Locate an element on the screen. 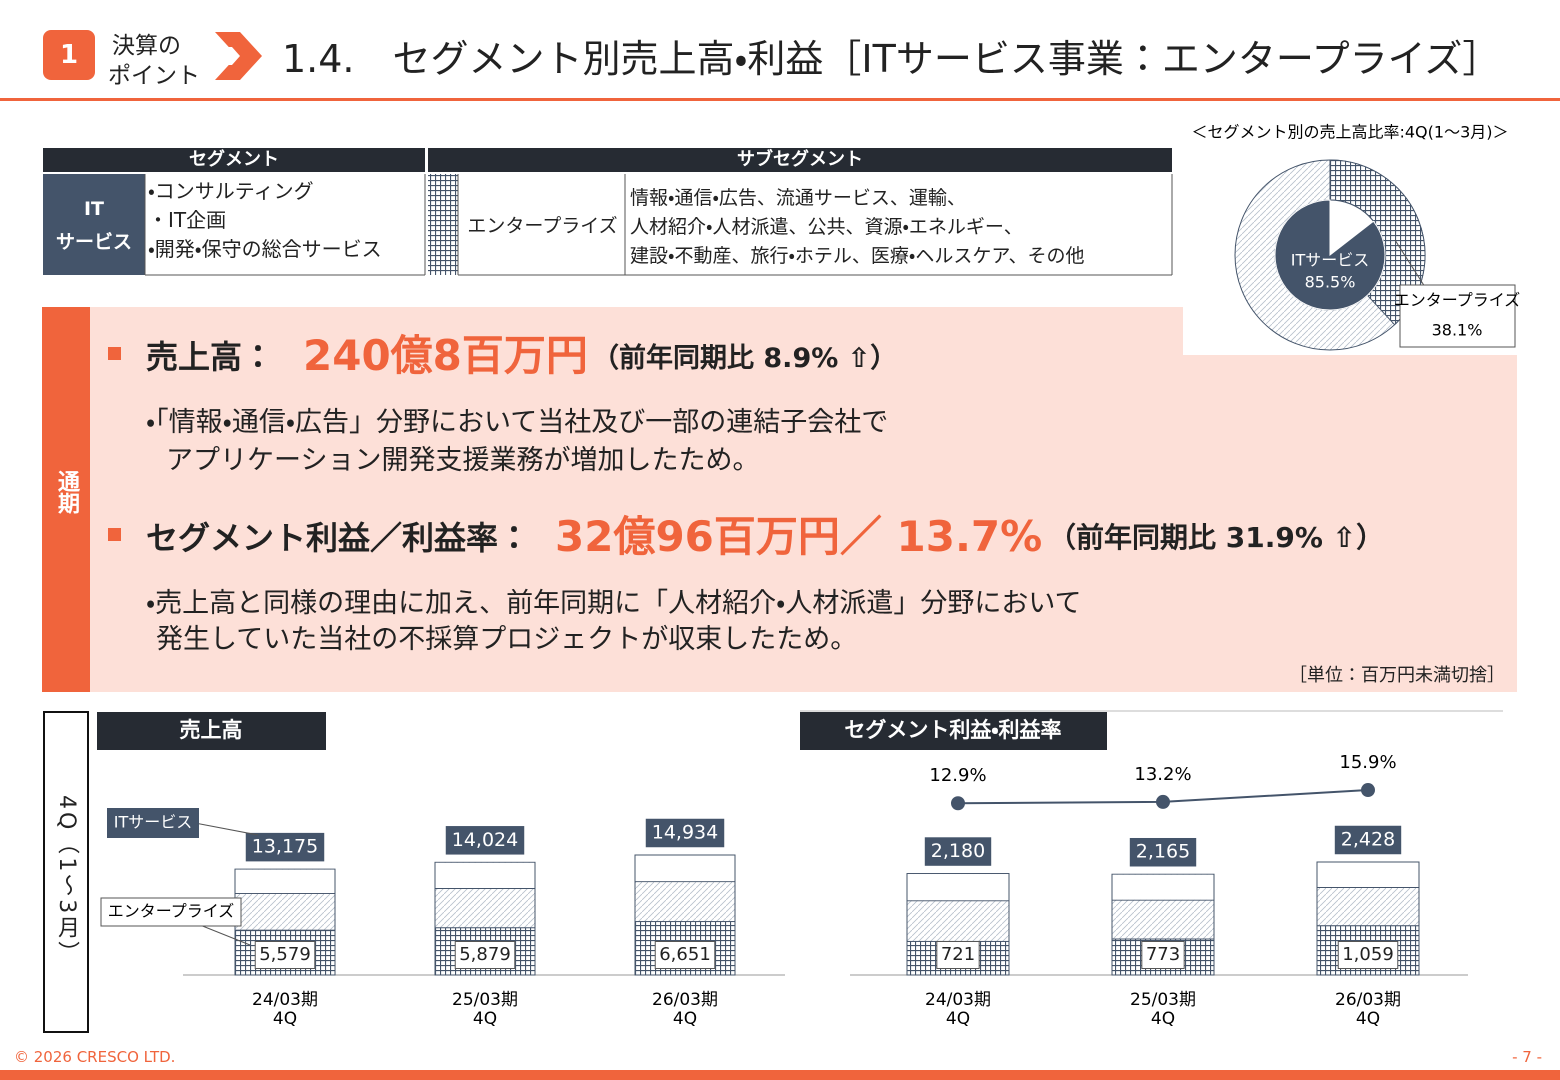 This screenshot has height=1080, width=1560. subsegment: エンタープライズ is located at coordinates (542, 226).